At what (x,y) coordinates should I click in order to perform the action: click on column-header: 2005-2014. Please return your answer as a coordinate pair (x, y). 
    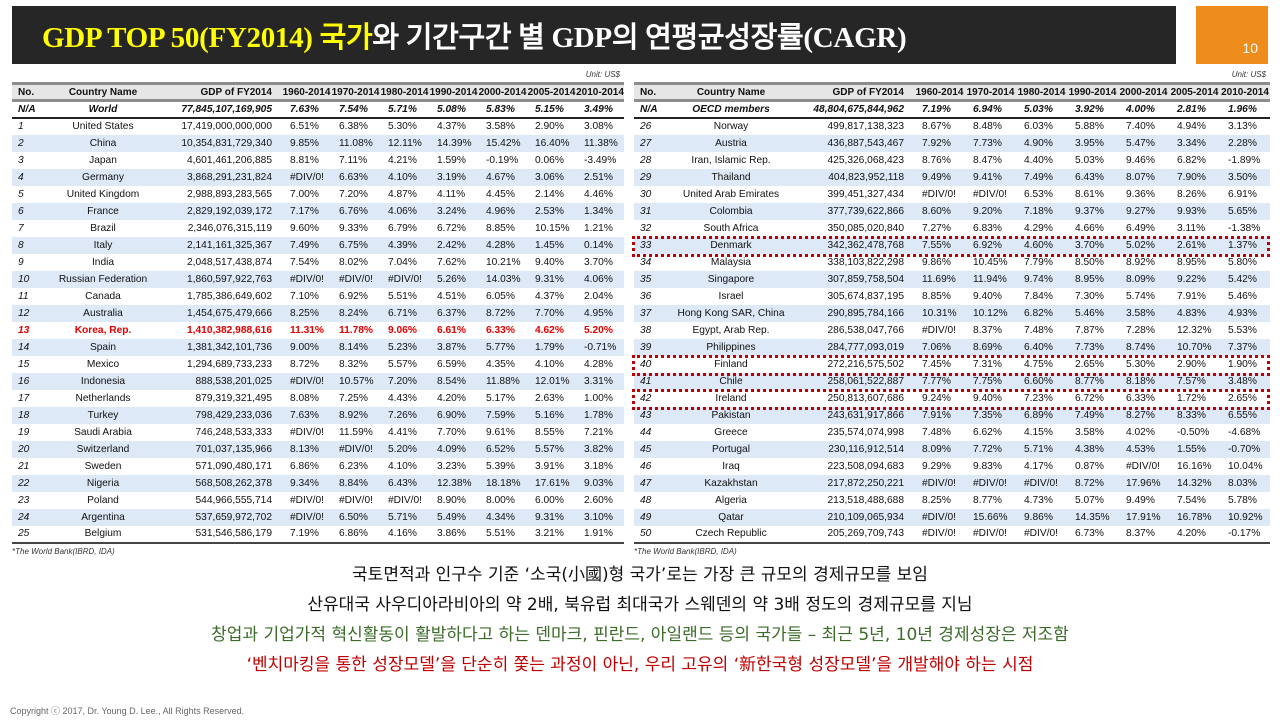
    Looking at the image, I should click on (1194, 92).